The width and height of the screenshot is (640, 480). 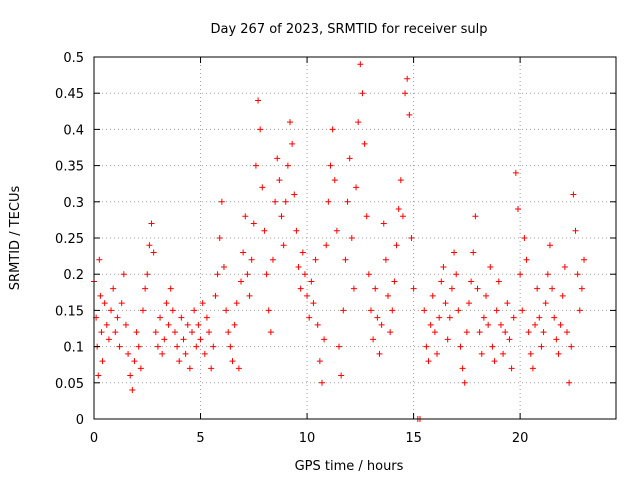 I want to click on y-tick-label: 0.05, so click(x=69, y=384).